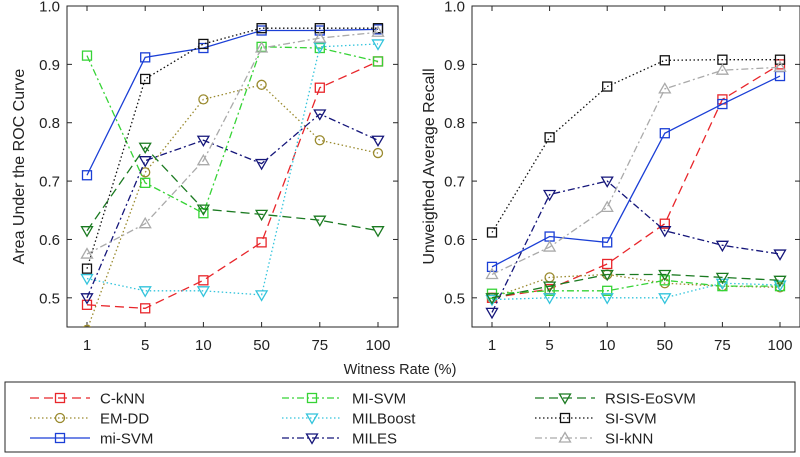 The height and width of the screenshot is (457, 800). I want to click on y-axis-label: Unweigthed Average Recall, so click(429, 166).